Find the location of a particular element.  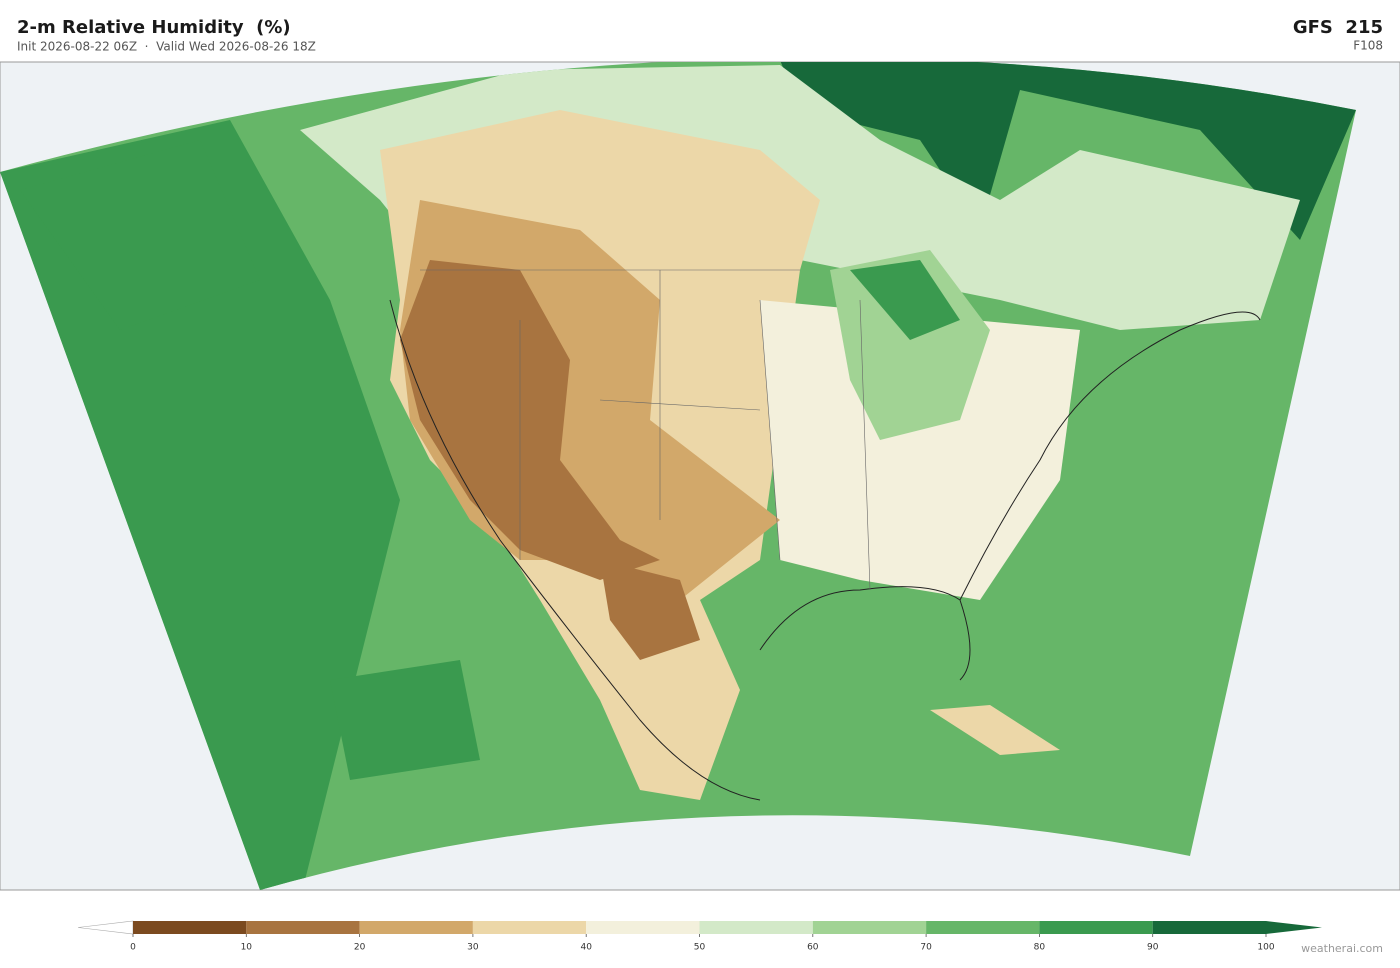

title: 2-m Relative Humidity (%) is located at coordinates (154, 27).